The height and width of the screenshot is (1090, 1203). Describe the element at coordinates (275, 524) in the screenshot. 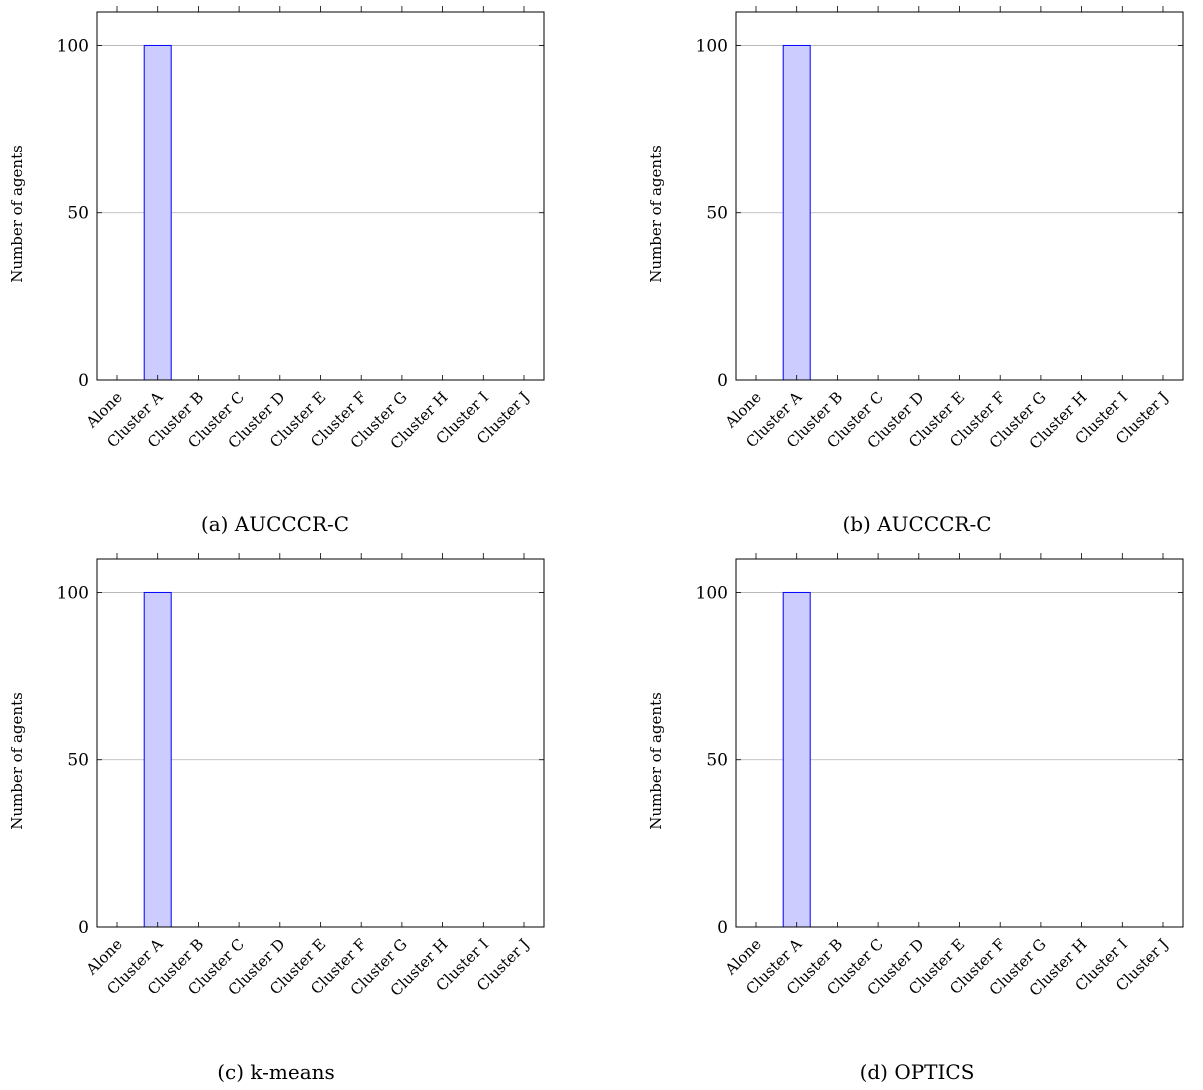

I see `subfigure-caption: (a) AUCCCR-C` at that location.